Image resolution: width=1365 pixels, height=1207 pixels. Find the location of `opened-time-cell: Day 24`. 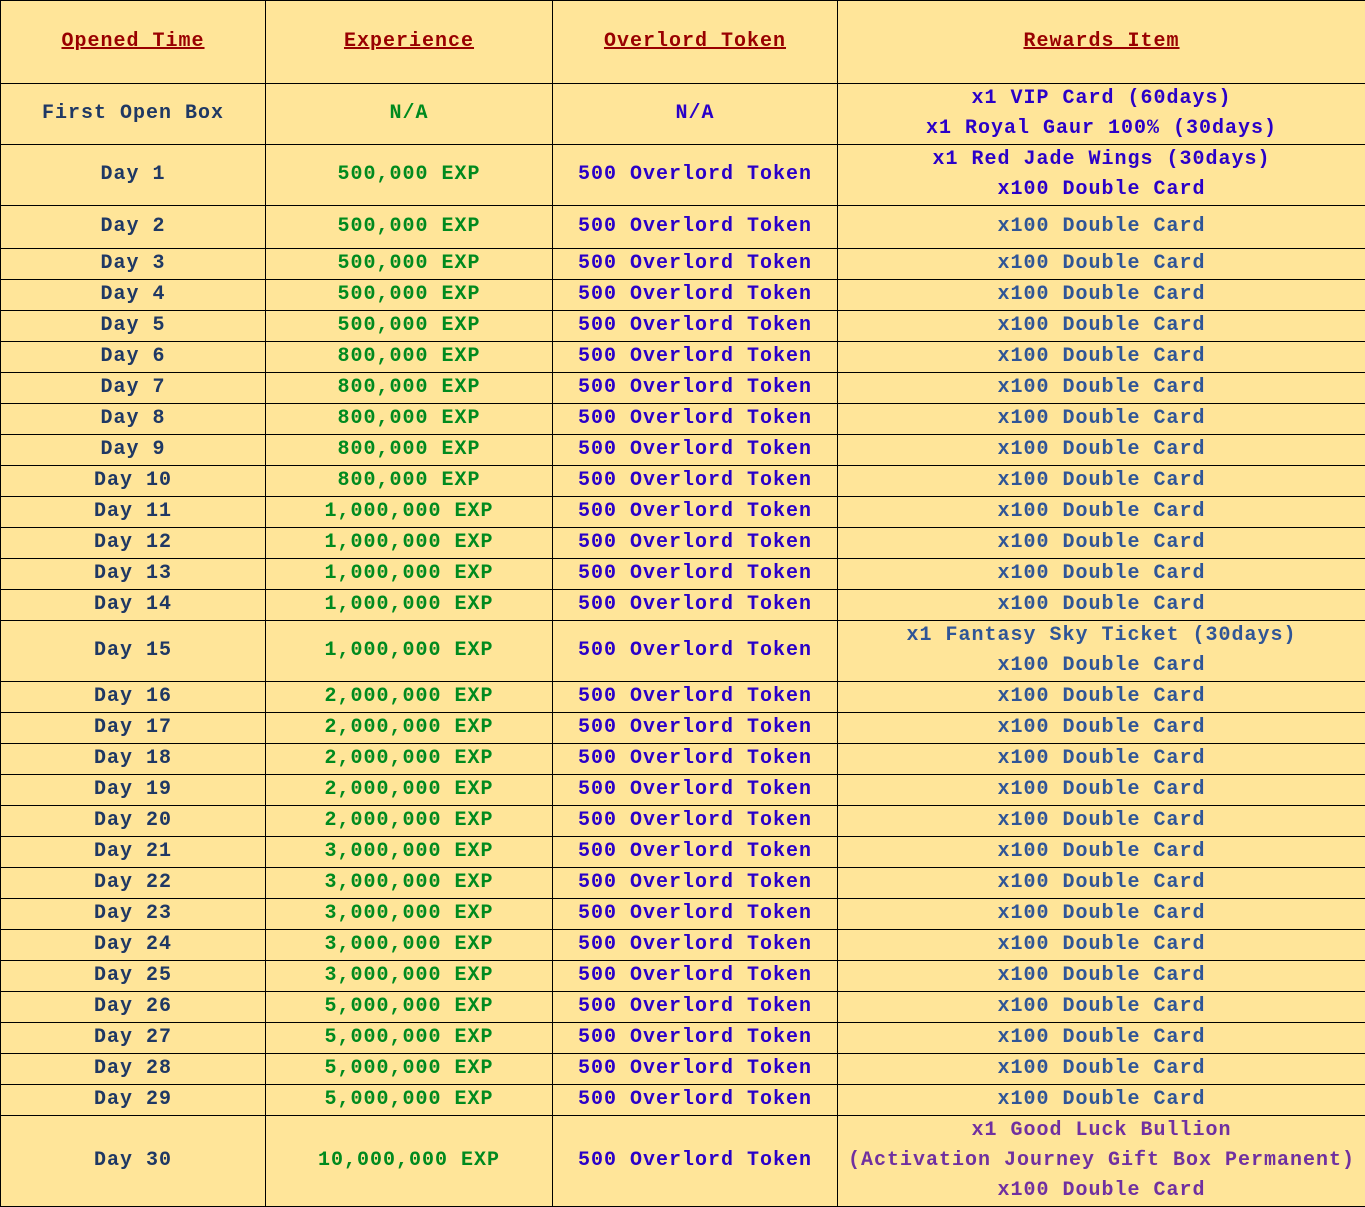

opened-time-cell: Day 24 is located at coordinates (133, 945).